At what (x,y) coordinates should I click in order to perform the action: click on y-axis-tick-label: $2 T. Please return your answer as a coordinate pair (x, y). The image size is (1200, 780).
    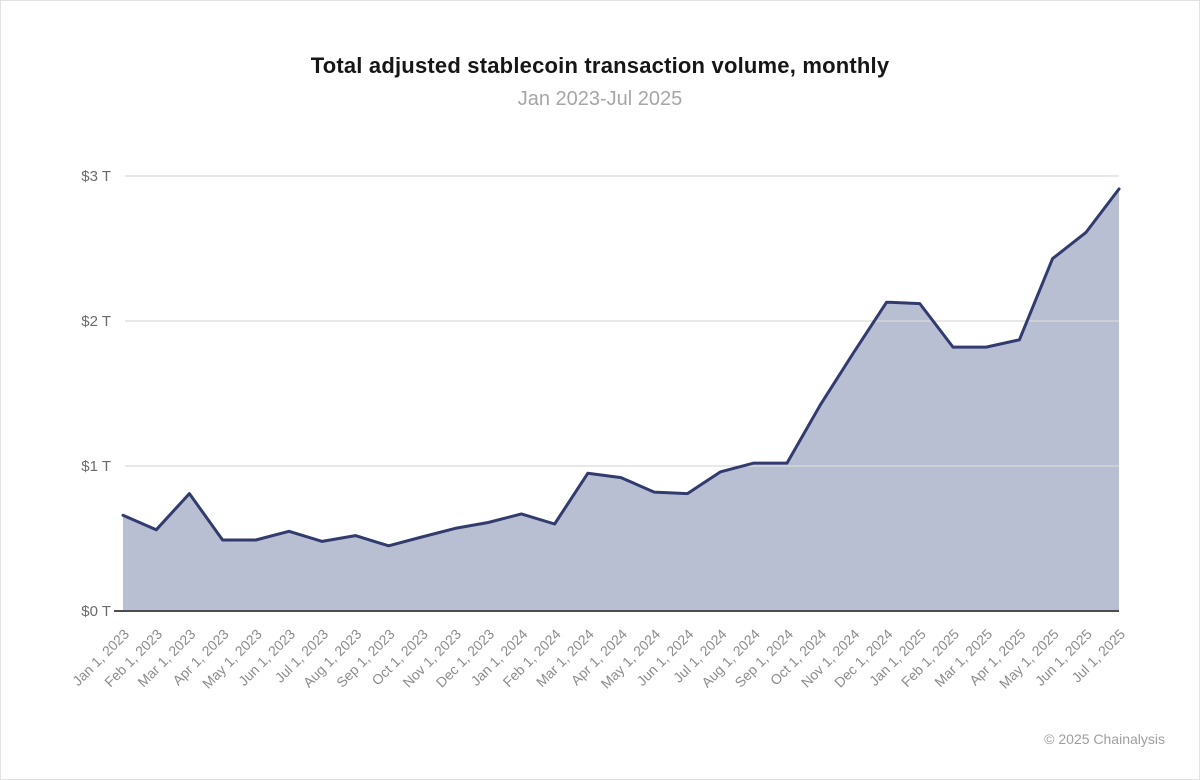
    Looking at the image, I should click on (96, 321).